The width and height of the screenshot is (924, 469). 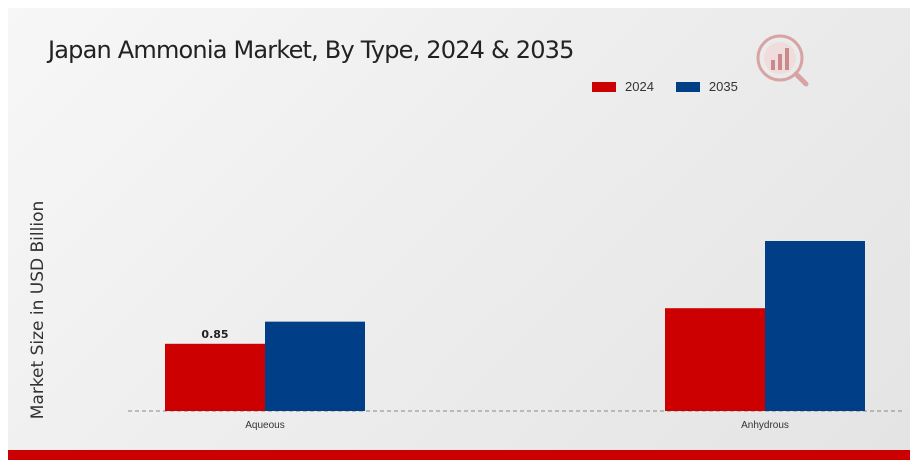 I want to click on legend-swatch-2035, so click(x=687, y=86).